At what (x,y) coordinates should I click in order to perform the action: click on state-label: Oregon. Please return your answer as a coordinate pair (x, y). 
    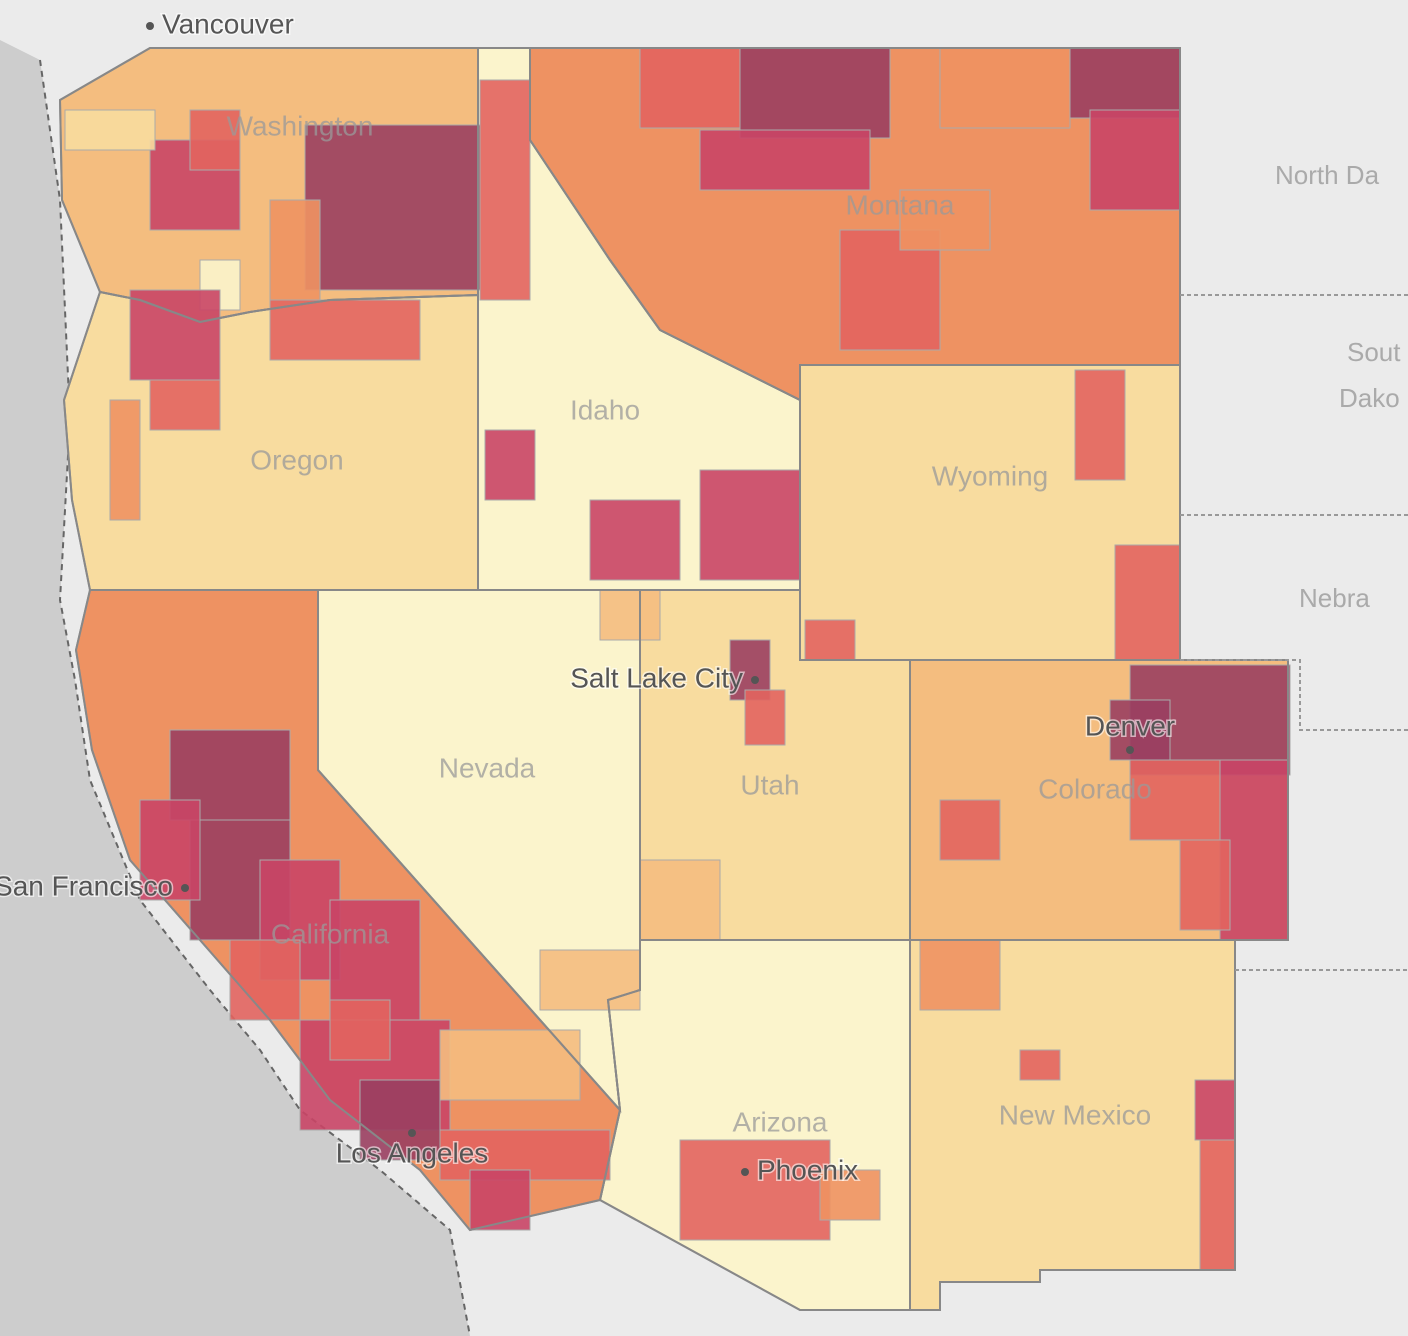
    Looking at the image, I should click on (296, 459).